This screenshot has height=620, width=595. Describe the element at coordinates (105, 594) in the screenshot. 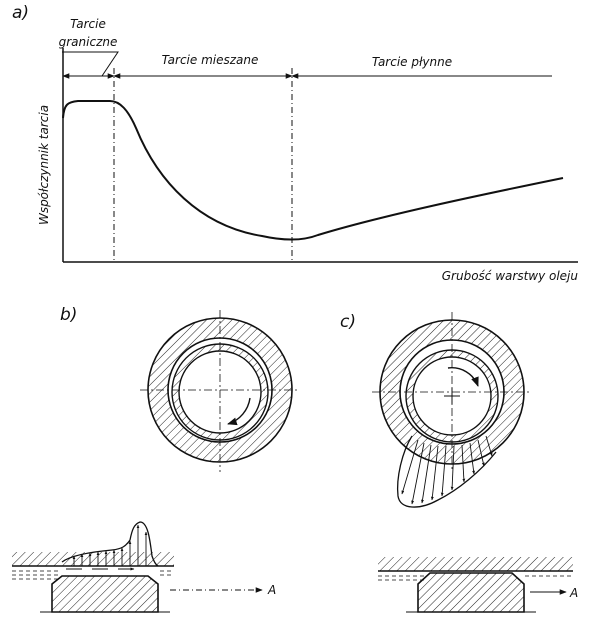

I see `slider-b-pad` at that location.